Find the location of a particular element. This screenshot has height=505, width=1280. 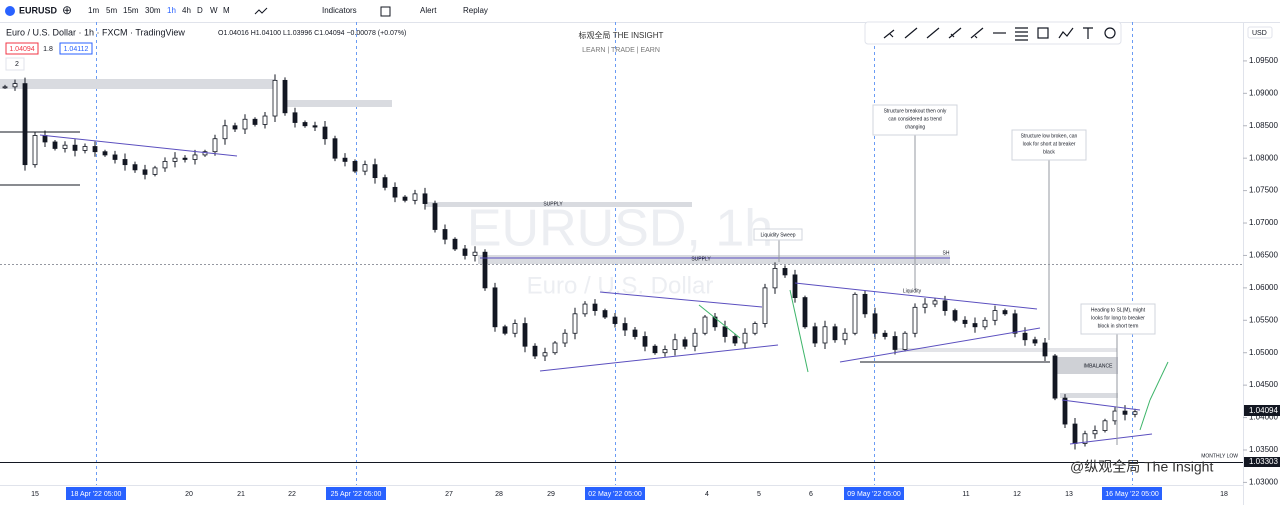

imbalance-label: IMBALANCE is located at coordinates (1099, 366).